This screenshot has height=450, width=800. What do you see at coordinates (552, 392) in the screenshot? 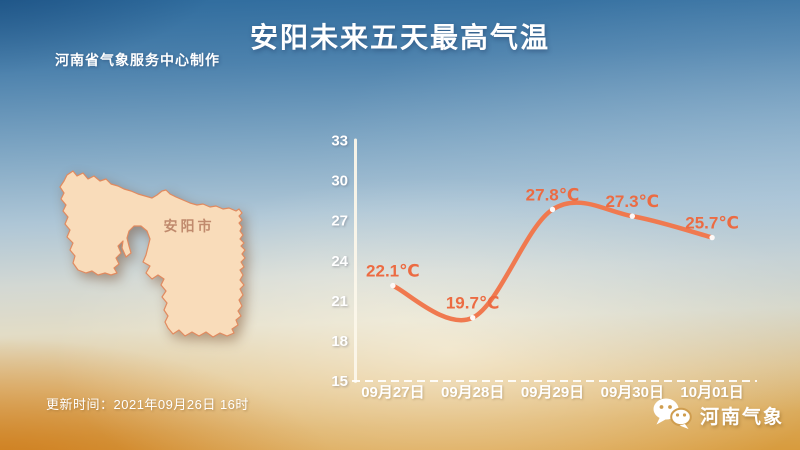
I see `x-axis-label: 09月29日` at bounding box center [552, 392].